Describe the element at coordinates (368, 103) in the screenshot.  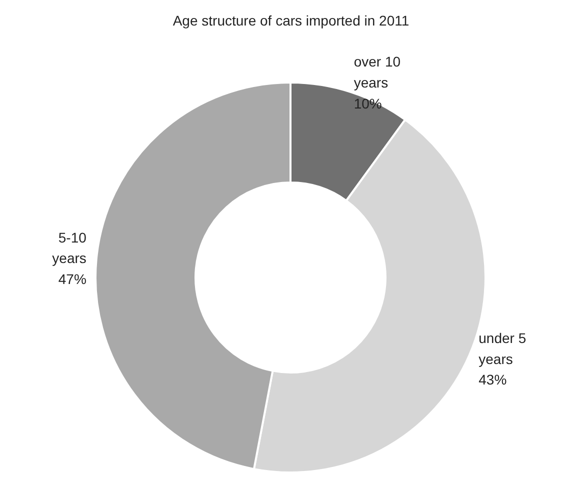
I see `data-label: 10%` at that location.